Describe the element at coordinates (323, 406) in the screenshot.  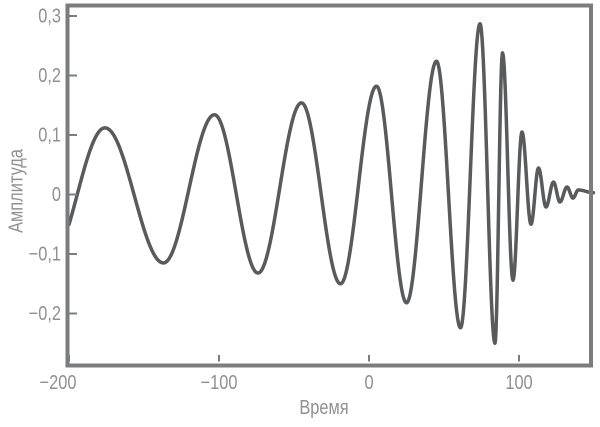
I see `x-axis-title: Время` at that location.